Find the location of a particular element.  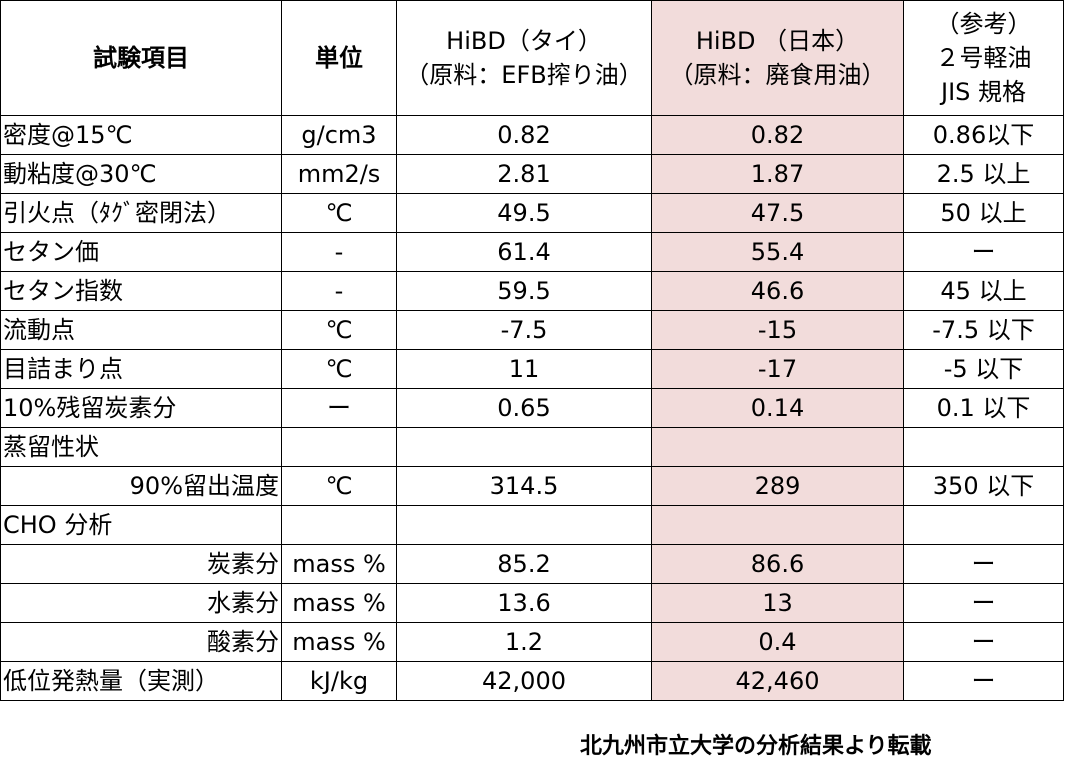

row-thai: 49.5 is located at coordinates (524, 213).